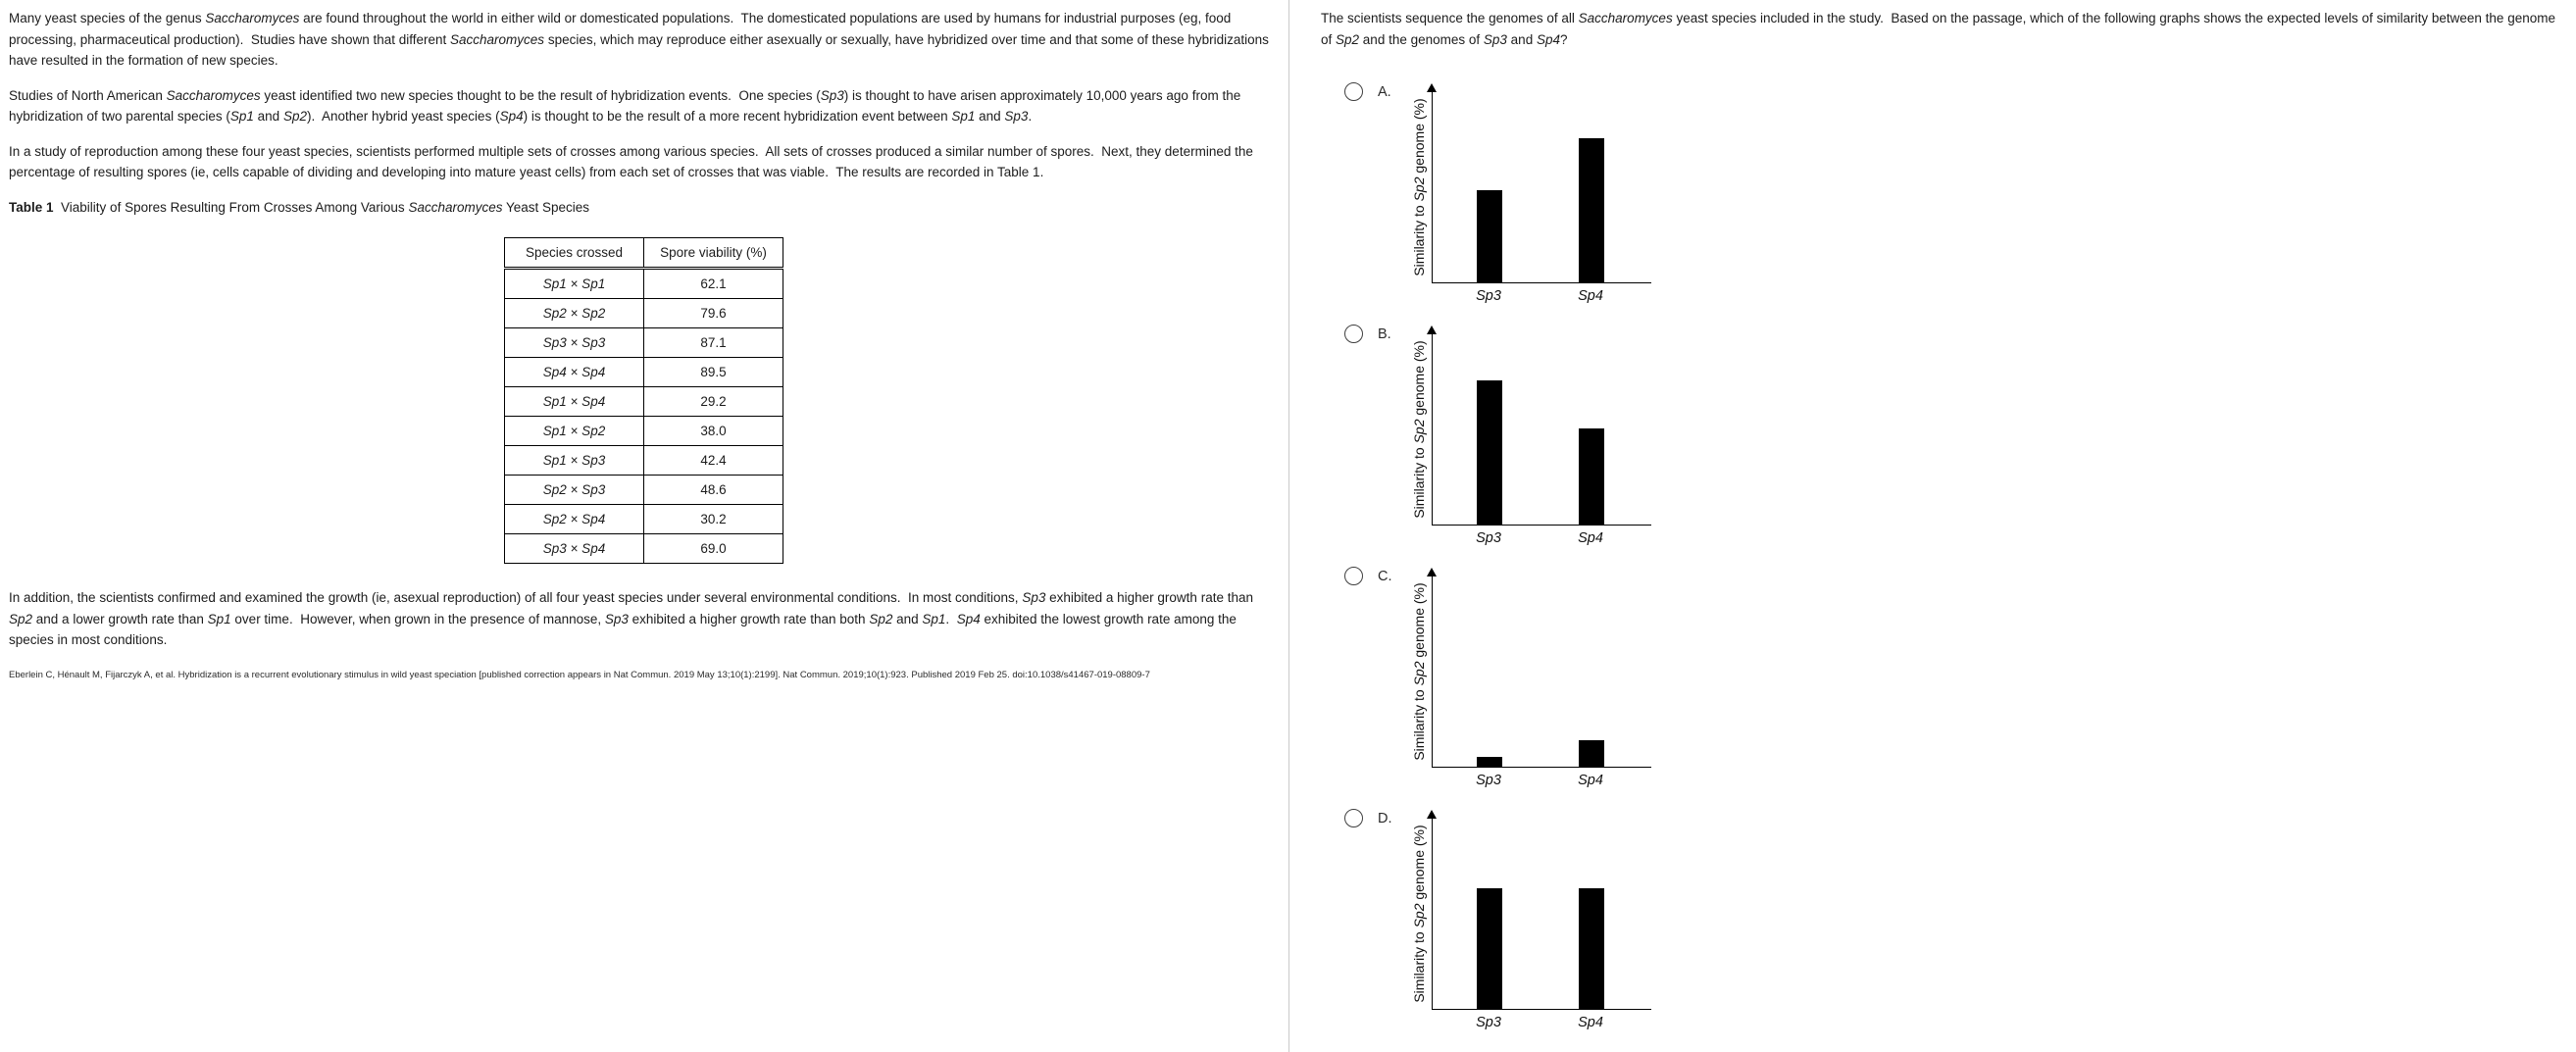  I want to click on table-header-species-crossed: Species crossed, so click(574, 253).